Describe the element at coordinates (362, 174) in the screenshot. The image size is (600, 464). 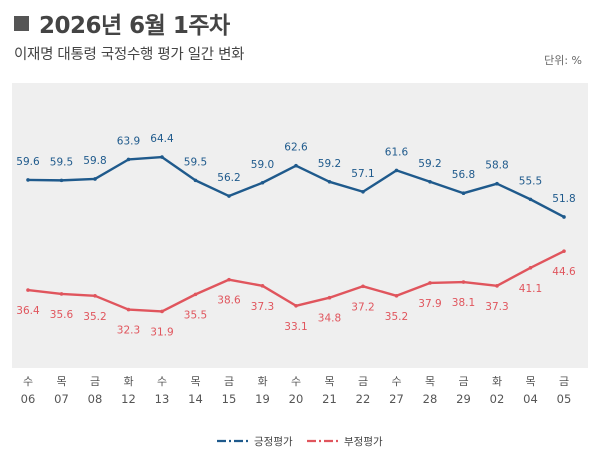
I see `data-label-positive: 57.1` at that location.